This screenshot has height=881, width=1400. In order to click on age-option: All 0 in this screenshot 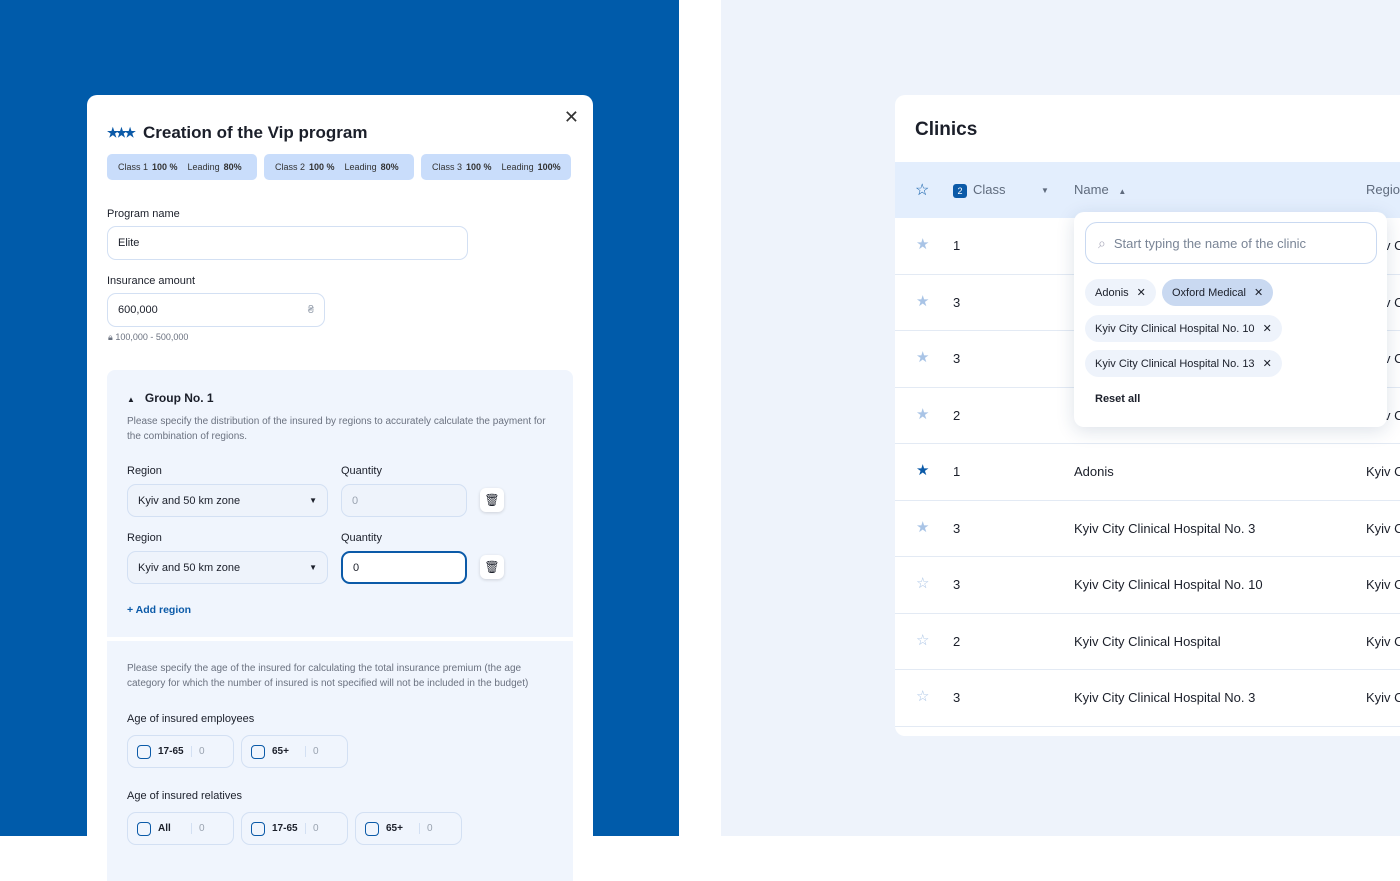, I will do `click(180, 828)`.